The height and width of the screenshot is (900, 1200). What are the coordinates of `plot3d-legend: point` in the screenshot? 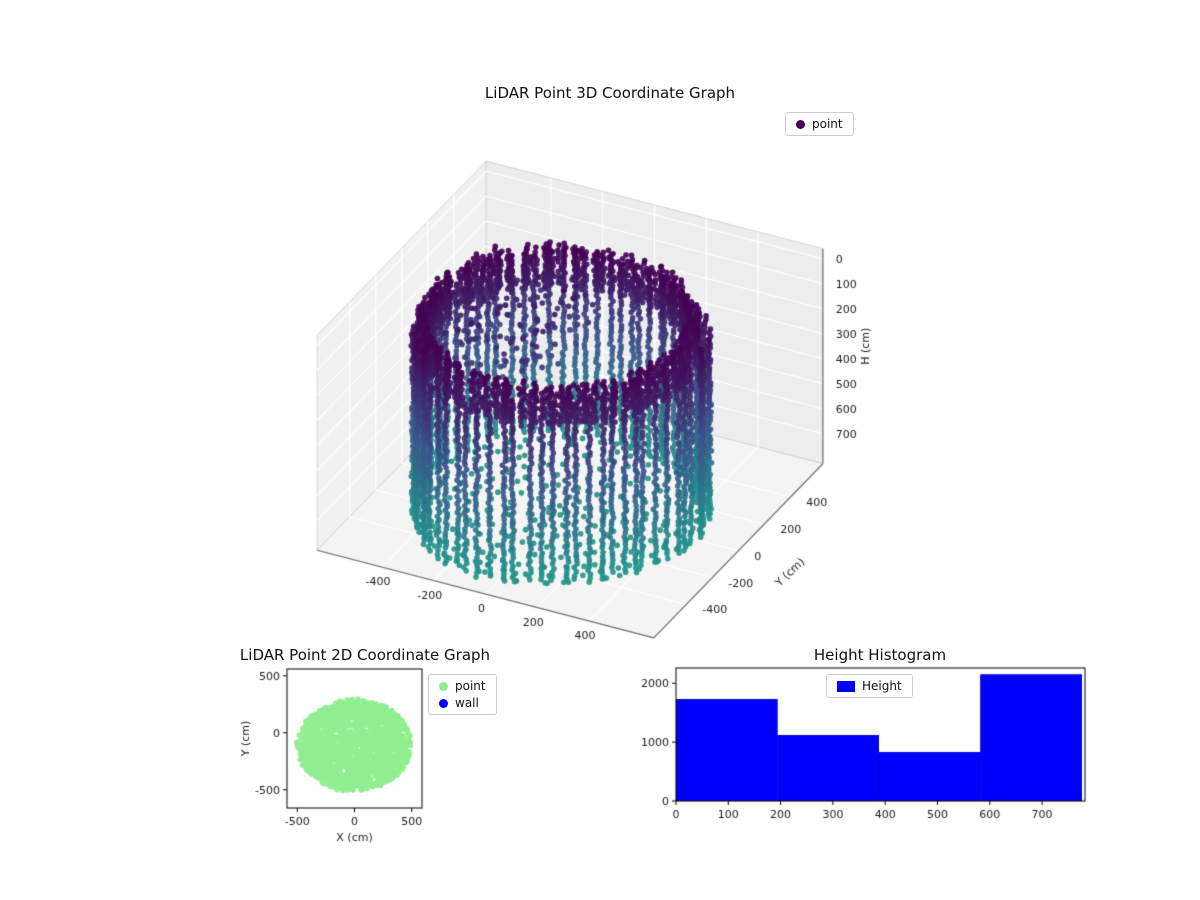 It's located at (819, 124).